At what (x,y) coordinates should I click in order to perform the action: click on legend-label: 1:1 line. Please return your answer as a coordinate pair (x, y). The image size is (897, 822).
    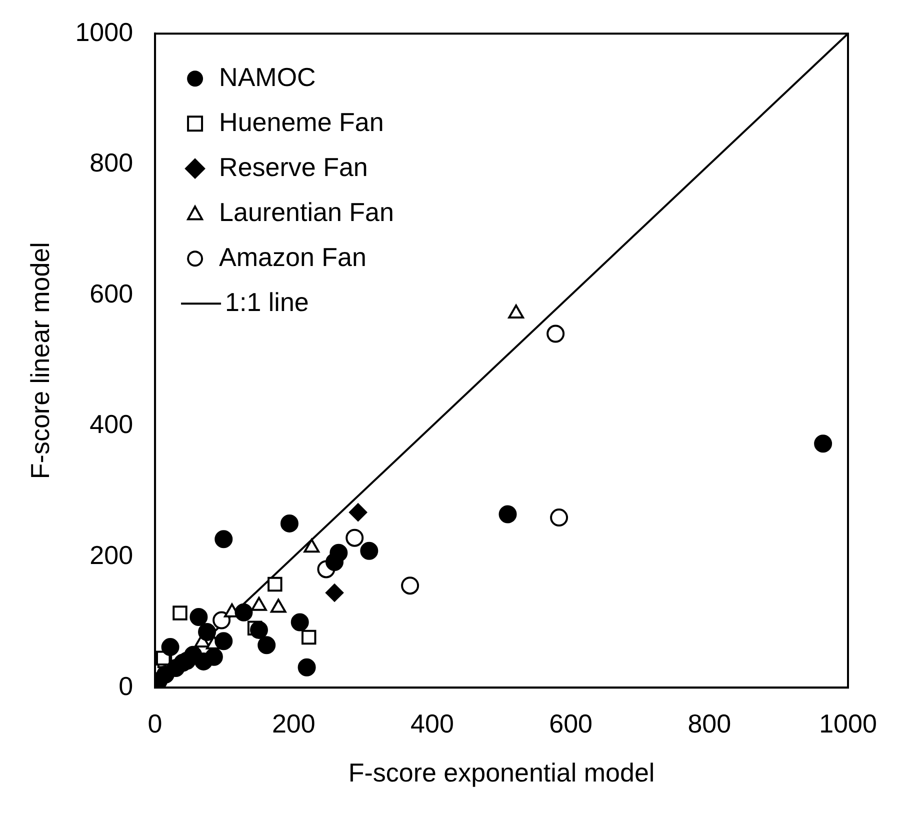
    Looking at the image, I should click on (267, 301).